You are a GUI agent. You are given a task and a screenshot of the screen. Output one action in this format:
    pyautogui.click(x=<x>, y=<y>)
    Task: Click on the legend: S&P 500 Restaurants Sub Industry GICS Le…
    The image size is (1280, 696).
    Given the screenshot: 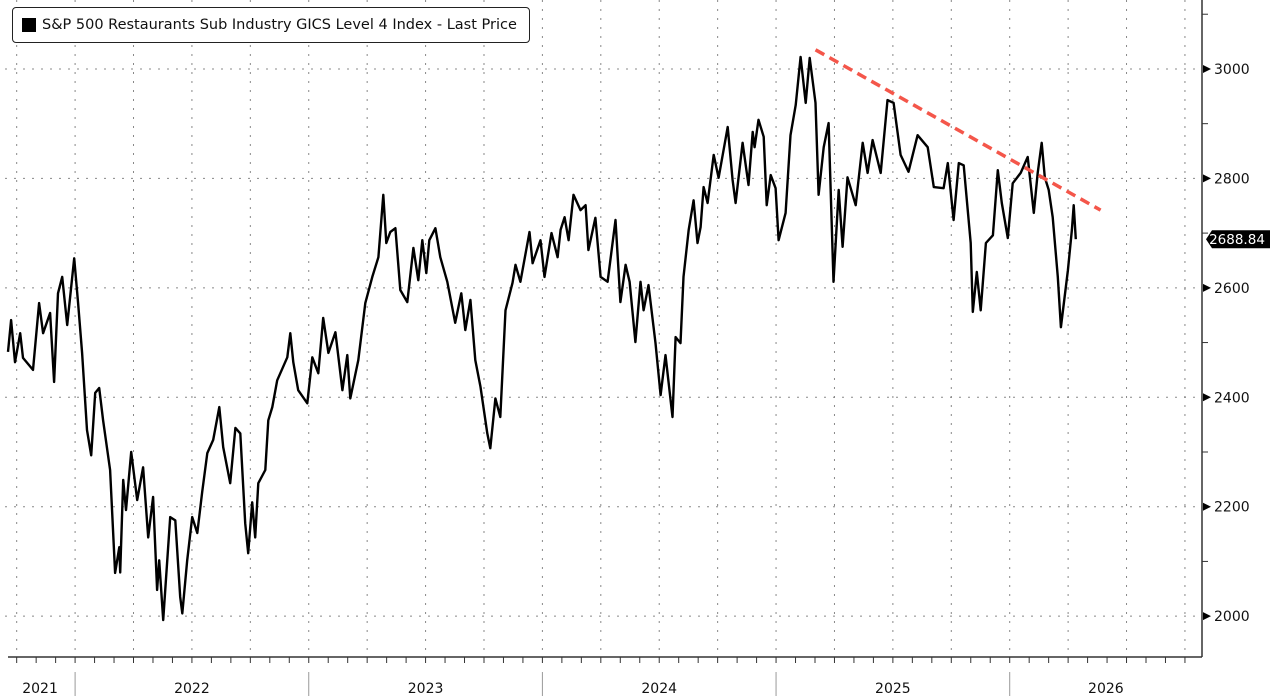 What is the action you would take?
    pyautogui.click(x=271, y=25)
    